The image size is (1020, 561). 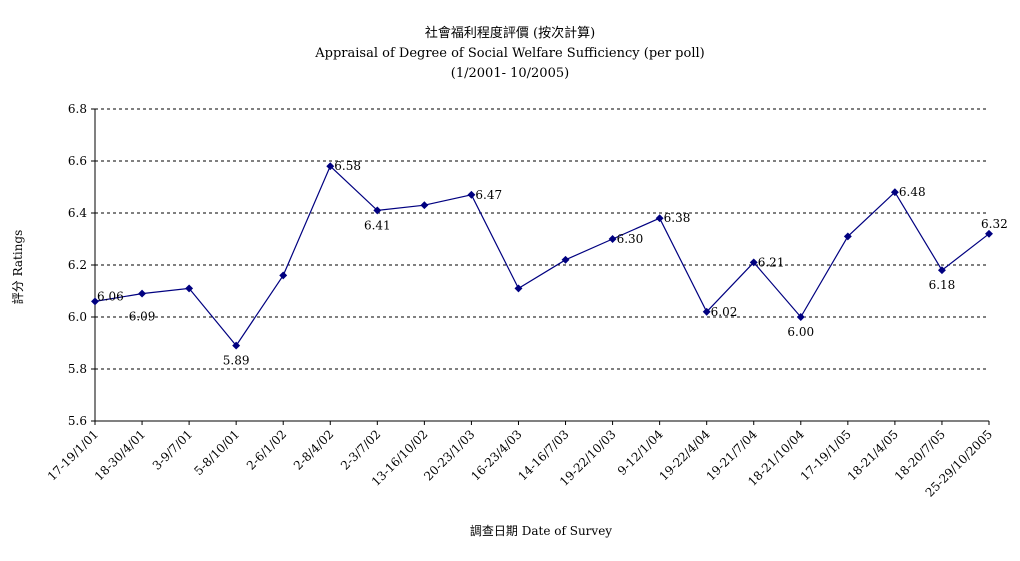 What do you see at coordinates (771, 262) in the screenshot?
I see `data-label: 6.21` at bounding box center [771, 262].